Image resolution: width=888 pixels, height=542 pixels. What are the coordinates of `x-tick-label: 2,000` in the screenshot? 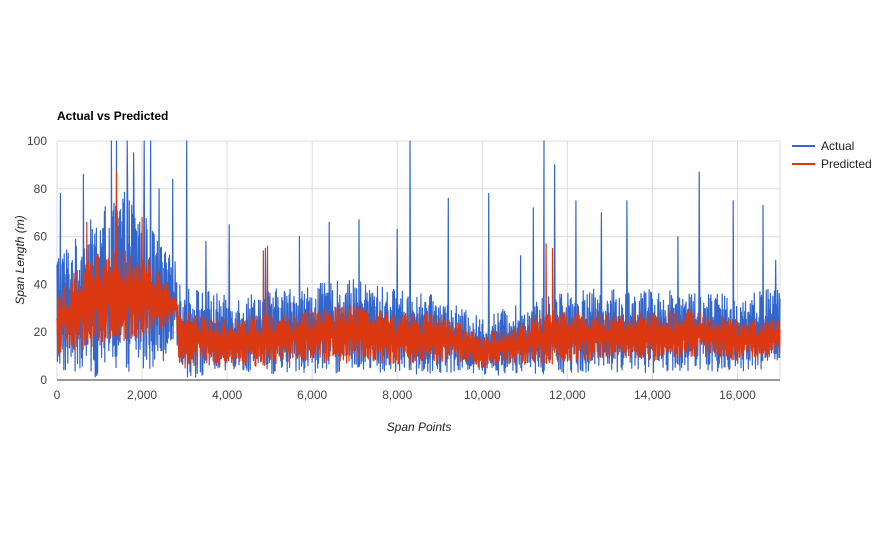 It's located at (142, 395).